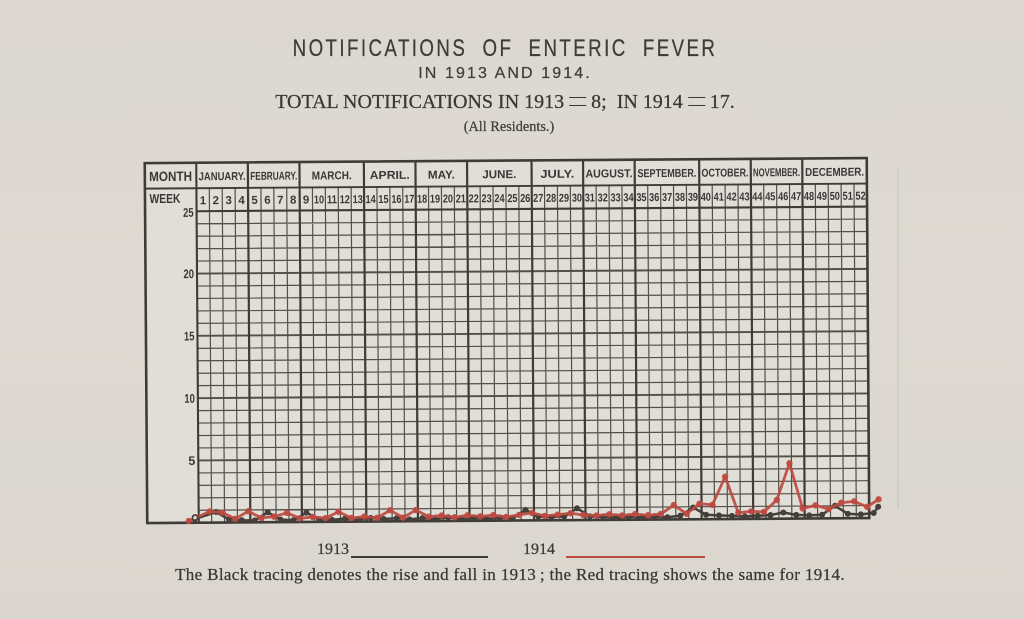 This screenshot has height=619, width=1024. Describe the element at coordinates (461, 199) in the screenshot. I see `svg-text: 21` at that location.